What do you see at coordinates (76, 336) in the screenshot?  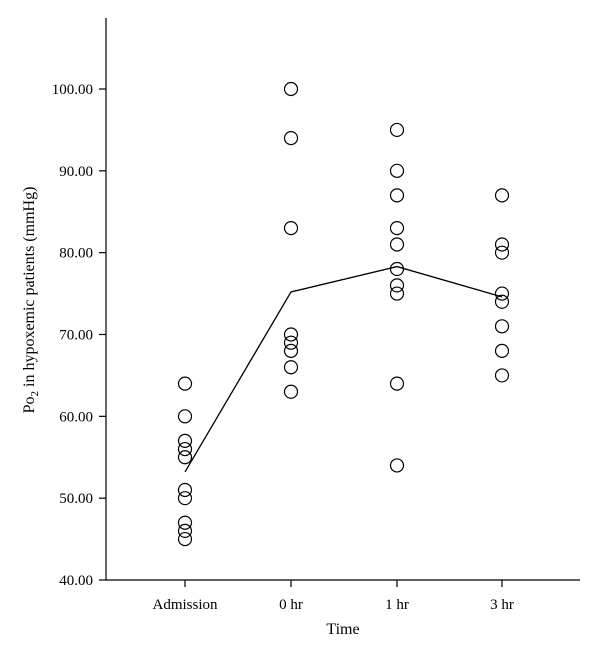 I see `y-tick-label: 70.00` at bounding box center [76, 336].